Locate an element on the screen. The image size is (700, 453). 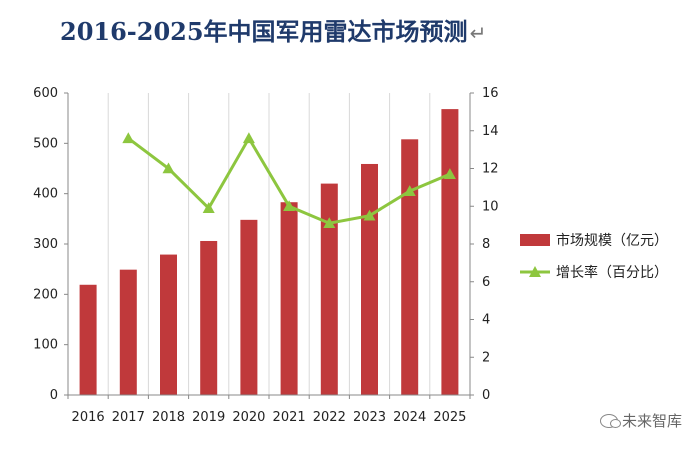
legend-label-market-size: 市场规模（亿元） is located at coordinates (612, 240).